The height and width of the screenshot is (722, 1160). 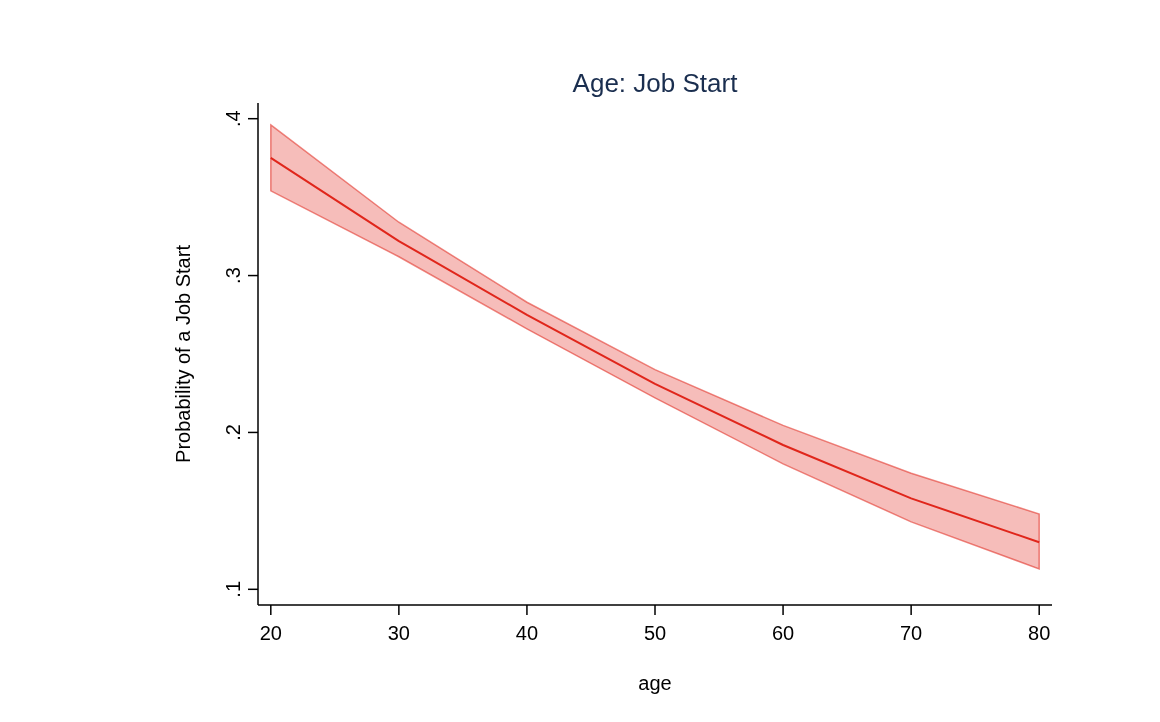 What do you see at coordinates (655, 683) in the screenshot?
I see `x-axis-title: age` at bounding box center [655, 683].